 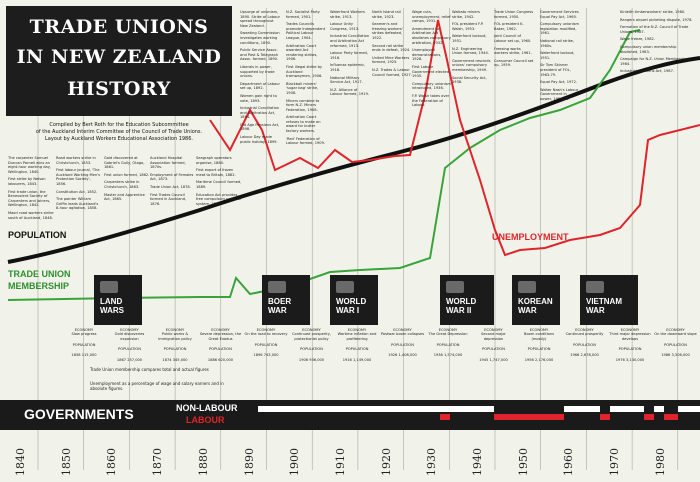 I want to click on title-line-1: TRADE UNIONS, so click(x=119, y=27).